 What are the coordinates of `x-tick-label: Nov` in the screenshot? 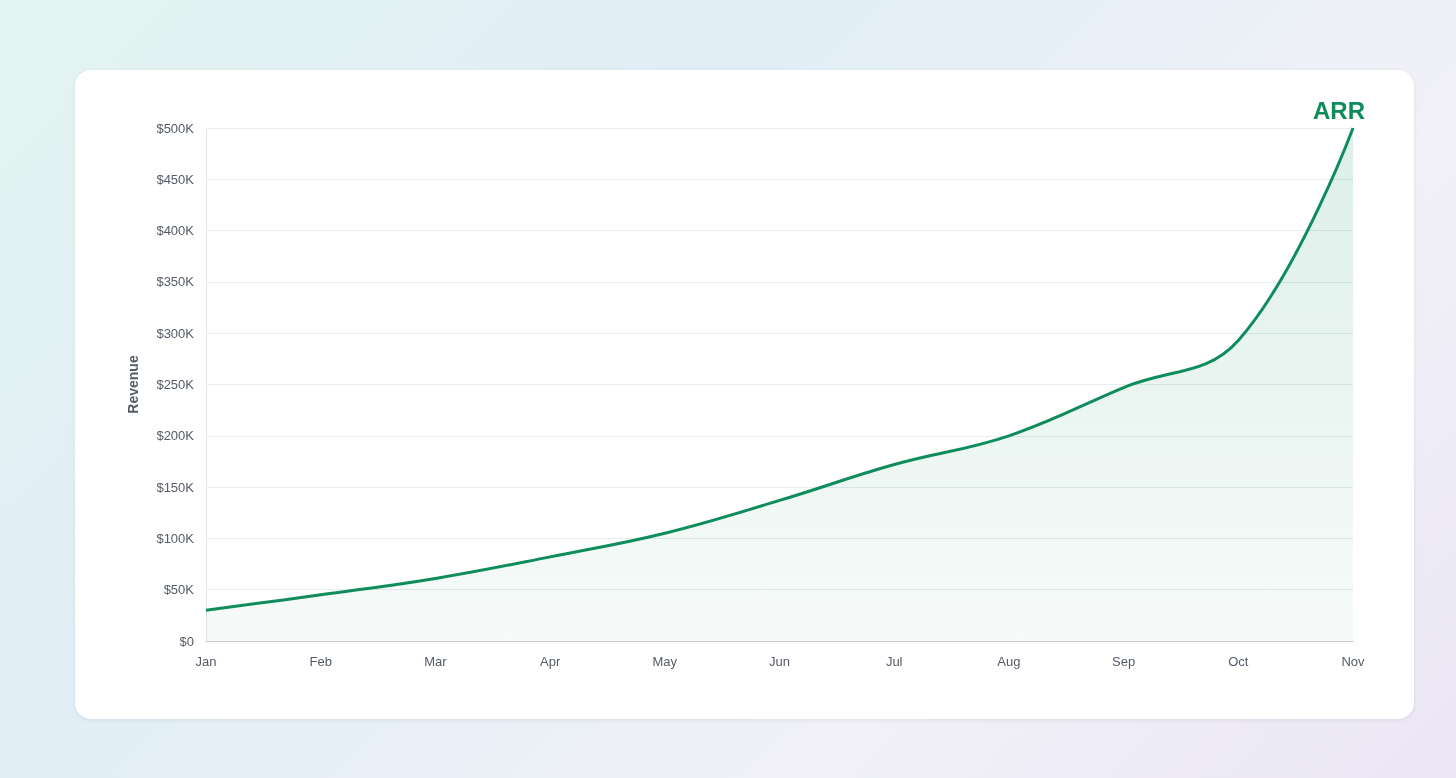 It's located at (1353, 661).